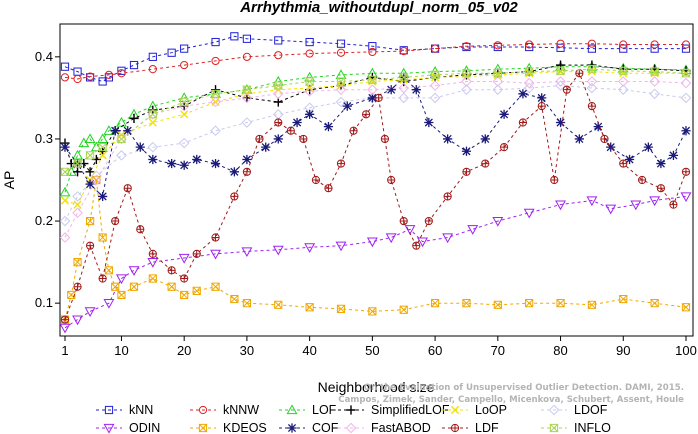  What do you see at coordinates (686, 350) in the screenshot?
I see `x-tick-label: 100` at bounding box center [686, 350].